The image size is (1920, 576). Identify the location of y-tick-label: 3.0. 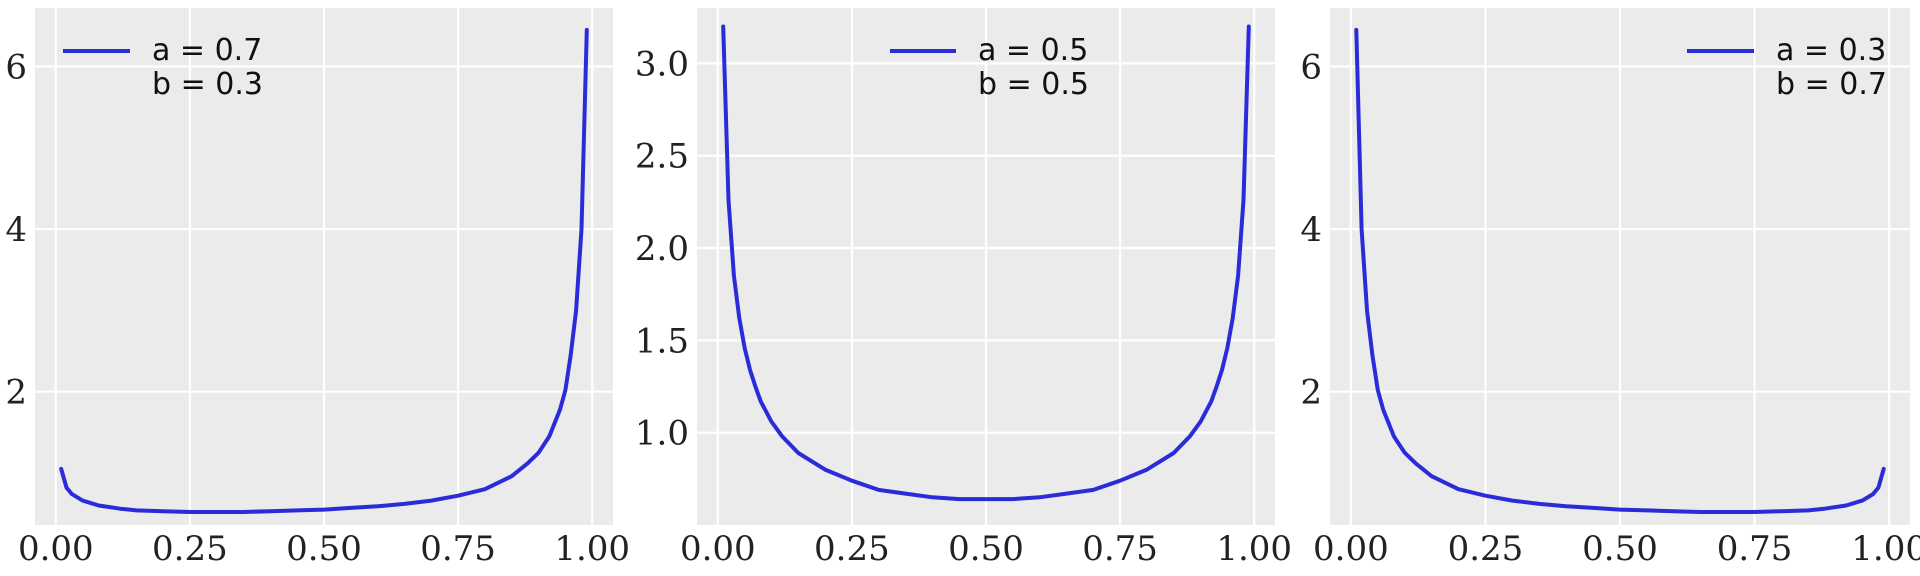
(662, 64).